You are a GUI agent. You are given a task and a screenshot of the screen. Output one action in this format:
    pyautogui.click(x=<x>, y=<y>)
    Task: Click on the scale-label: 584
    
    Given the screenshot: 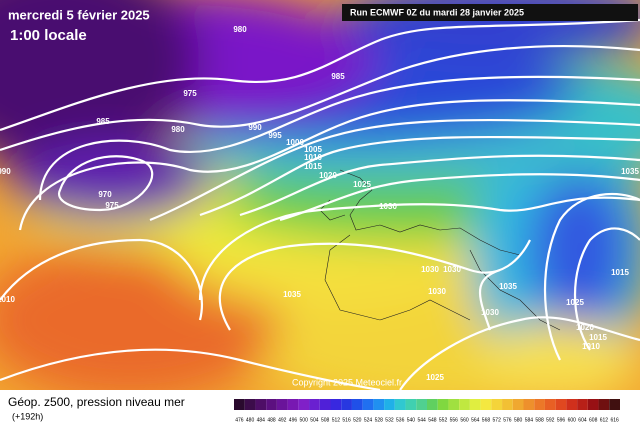 What is the action you would take?
    pyautogui.click(x=529, y=420)
    